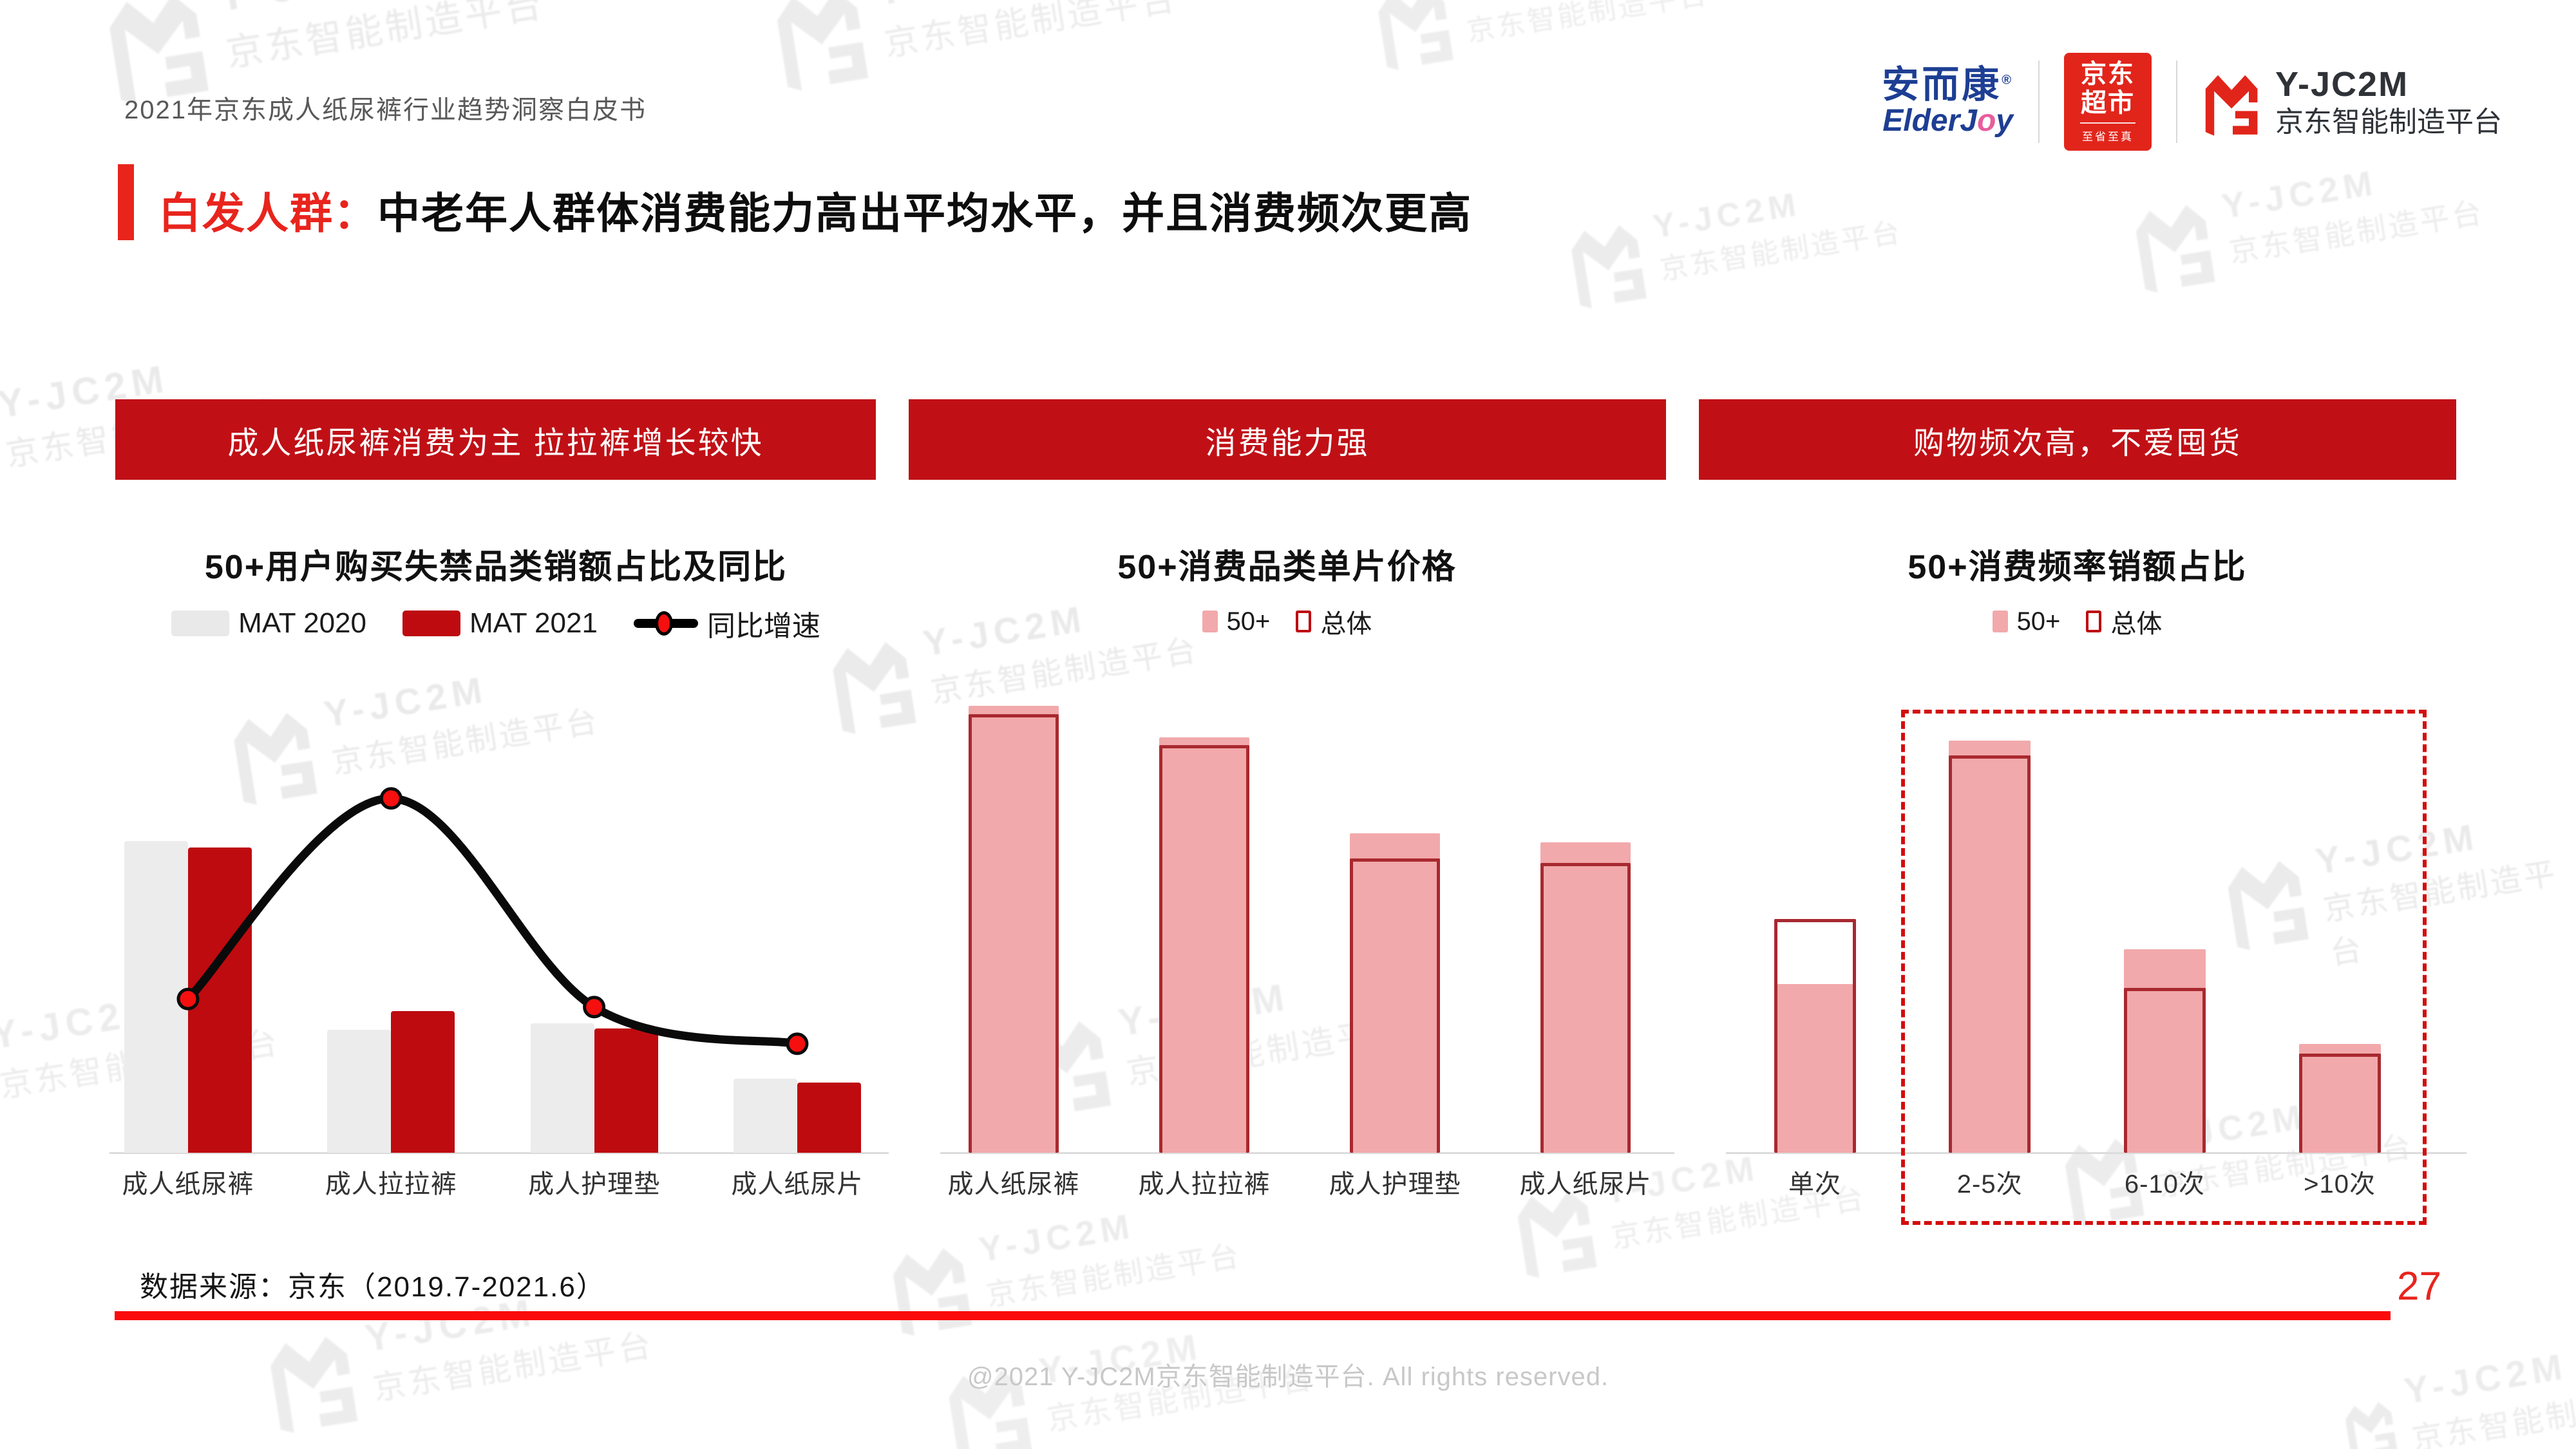 This screenshot has width=2576, height=1449. I want to click on title-accent-bar, so click(126, 202).